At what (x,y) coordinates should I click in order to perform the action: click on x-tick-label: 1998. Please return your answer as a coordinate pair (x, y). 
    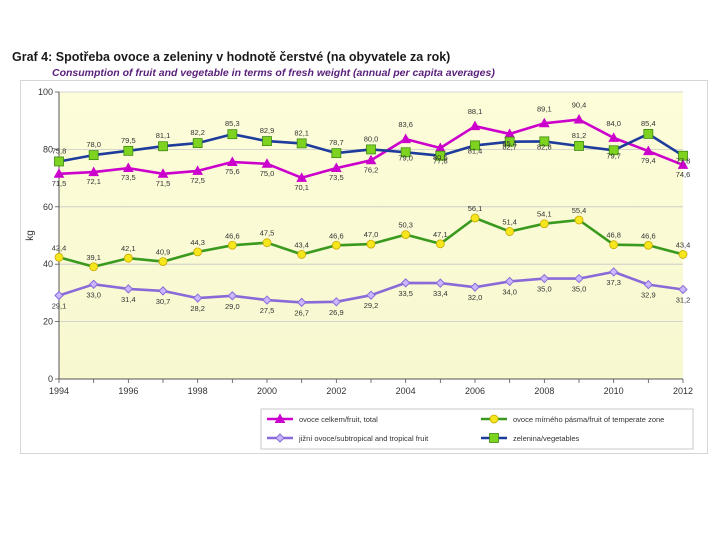
    Looking at the image, I should click on (198, 391).